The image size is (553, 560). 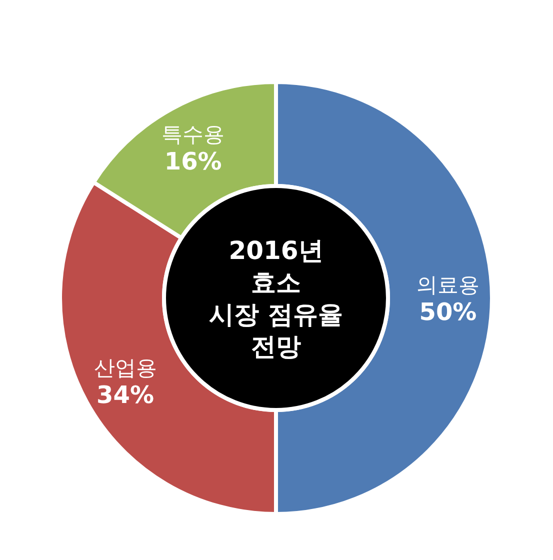 I want to click on data-label: 50%, so click(x=448, y=312).